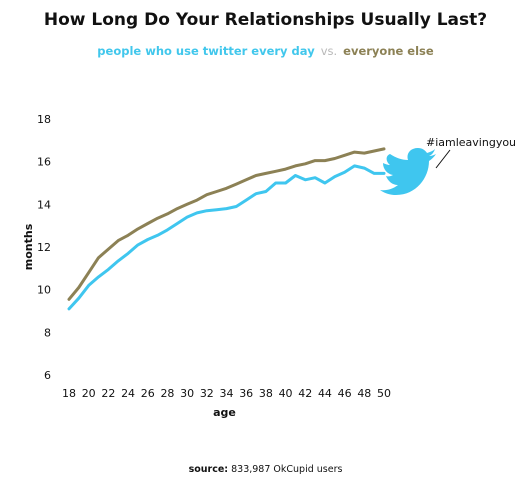 This screenshot has width=531, height=481. Describe the element at coordinates (388, 51) in the screenshot. I see `legend-everyone-else: everyone else` at that location.